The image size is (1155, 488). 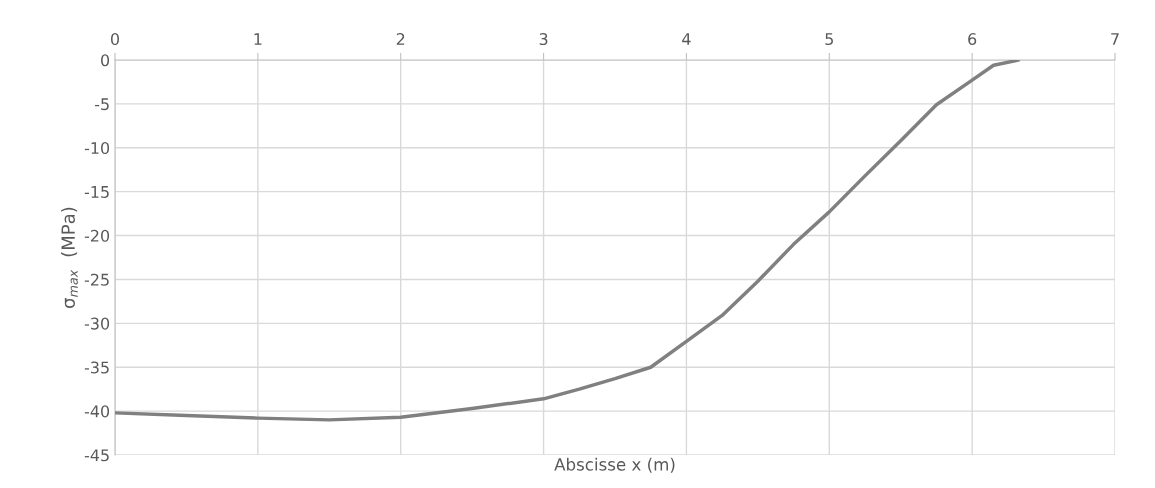 What do you see at coordinates (258, 39) in the screenshot?
I see `x-tick-label: 1` at bounding box center [258, 39].